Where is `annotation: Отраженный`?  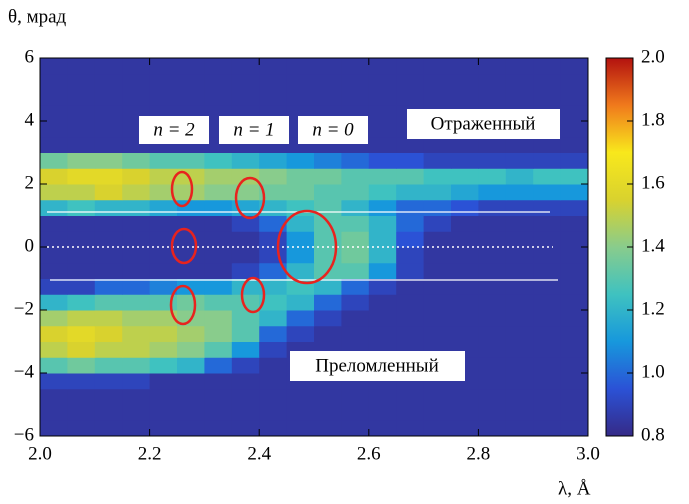
annotation: Отраженный is located at coordinates (483, 123).